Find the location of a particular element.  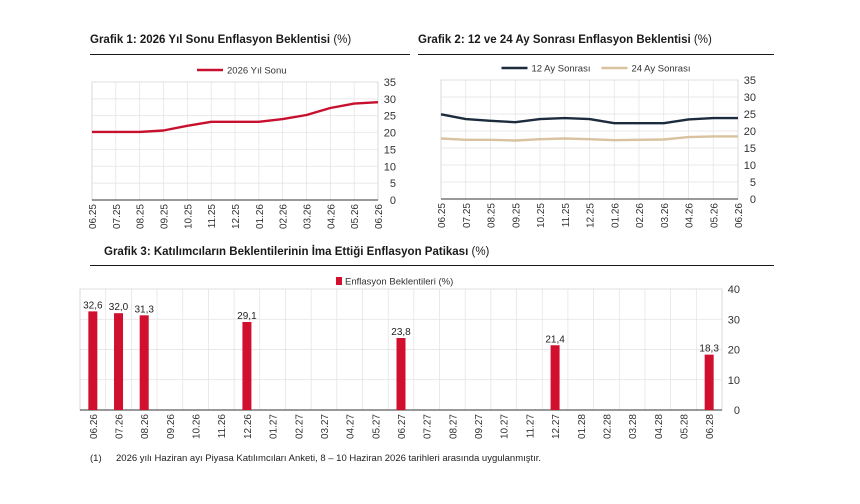

chart1-ytick-label: 0 is located at coordinates (393, 201).